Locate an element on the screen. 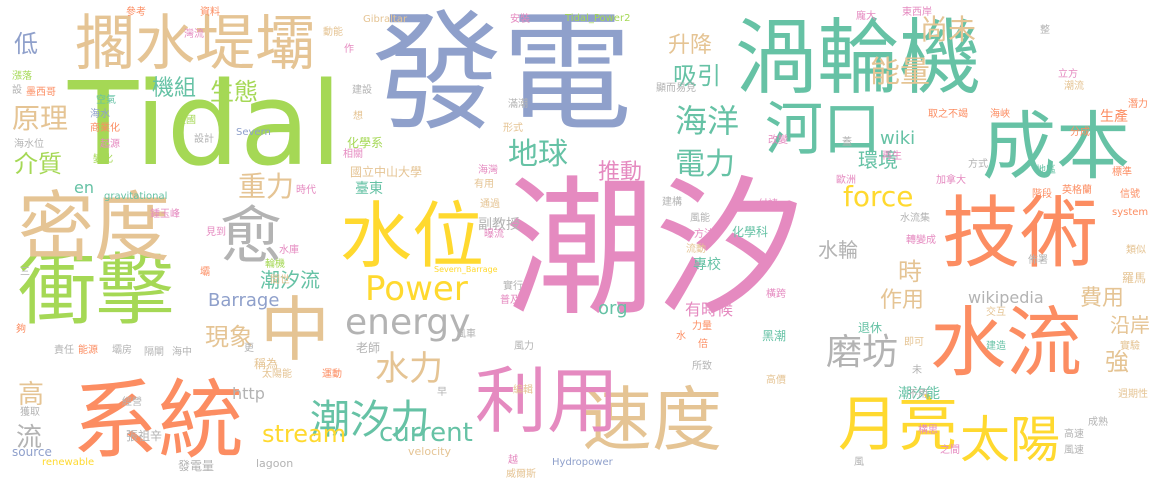 Image resolution: width=1175 pixels, height=482 pixels. word-cloud-word: 中 is located at coordinates (295, 330).